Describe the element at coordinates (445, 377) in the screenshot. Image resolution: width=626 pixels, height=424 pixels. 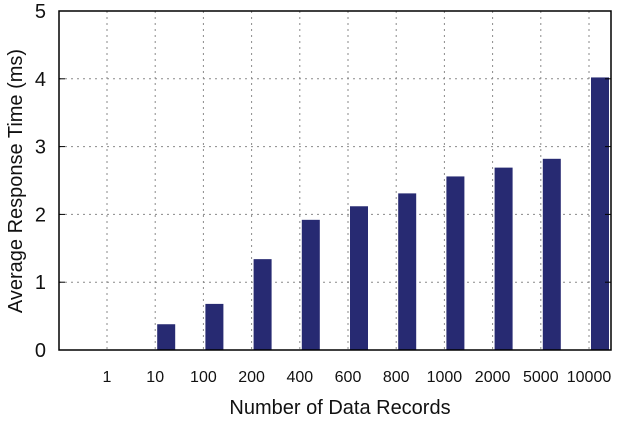
I see `x-tick-label: 1000` at that location.